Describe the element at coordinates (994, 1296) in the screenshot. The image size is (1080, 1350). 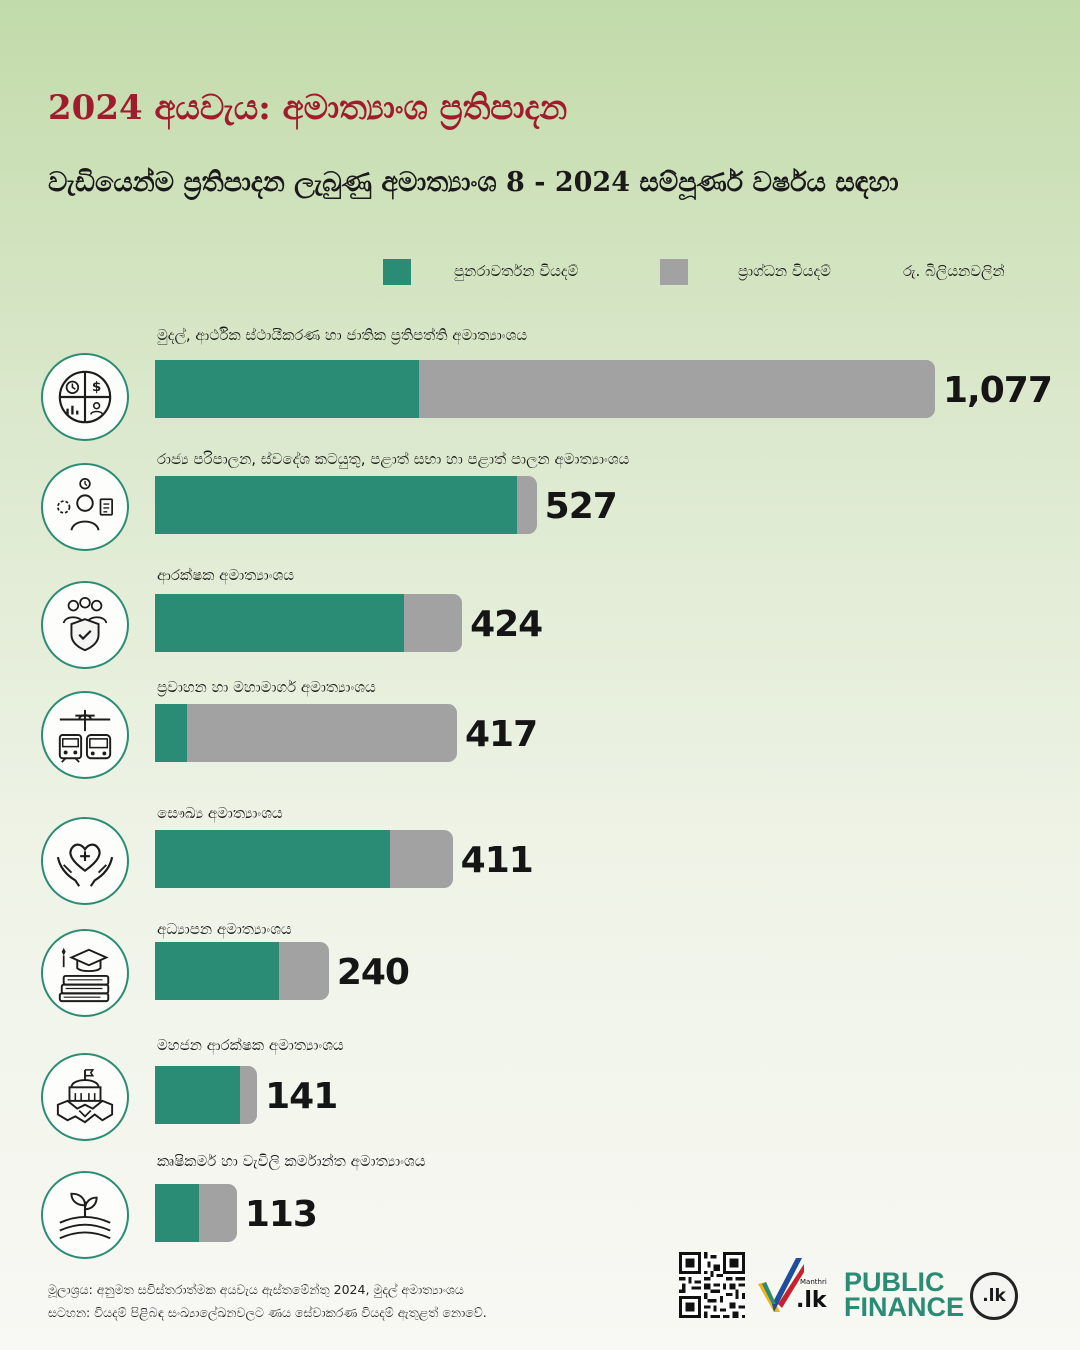
I see `pf-seal-icon: .lk` at that location.